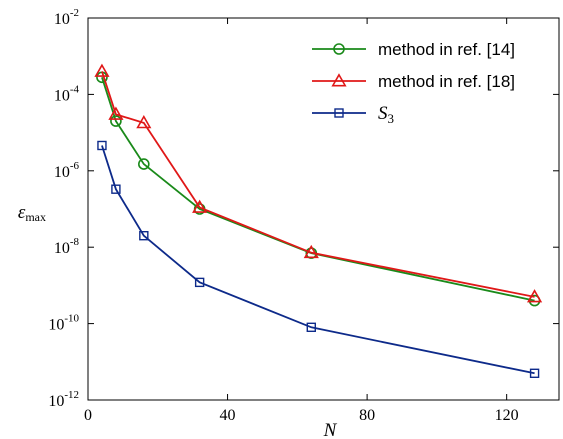 The image size is (563, 439). Describe the element at coordinates (507, 415) in the screenshot. I see `x-tick-label: 120` at that location.